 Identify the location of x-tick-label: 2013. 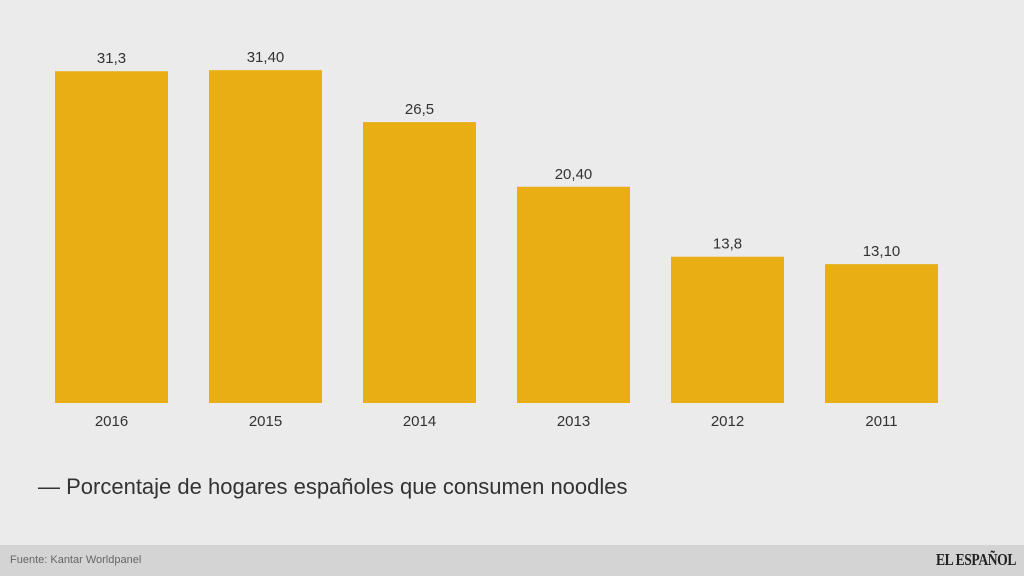
(573, 421).